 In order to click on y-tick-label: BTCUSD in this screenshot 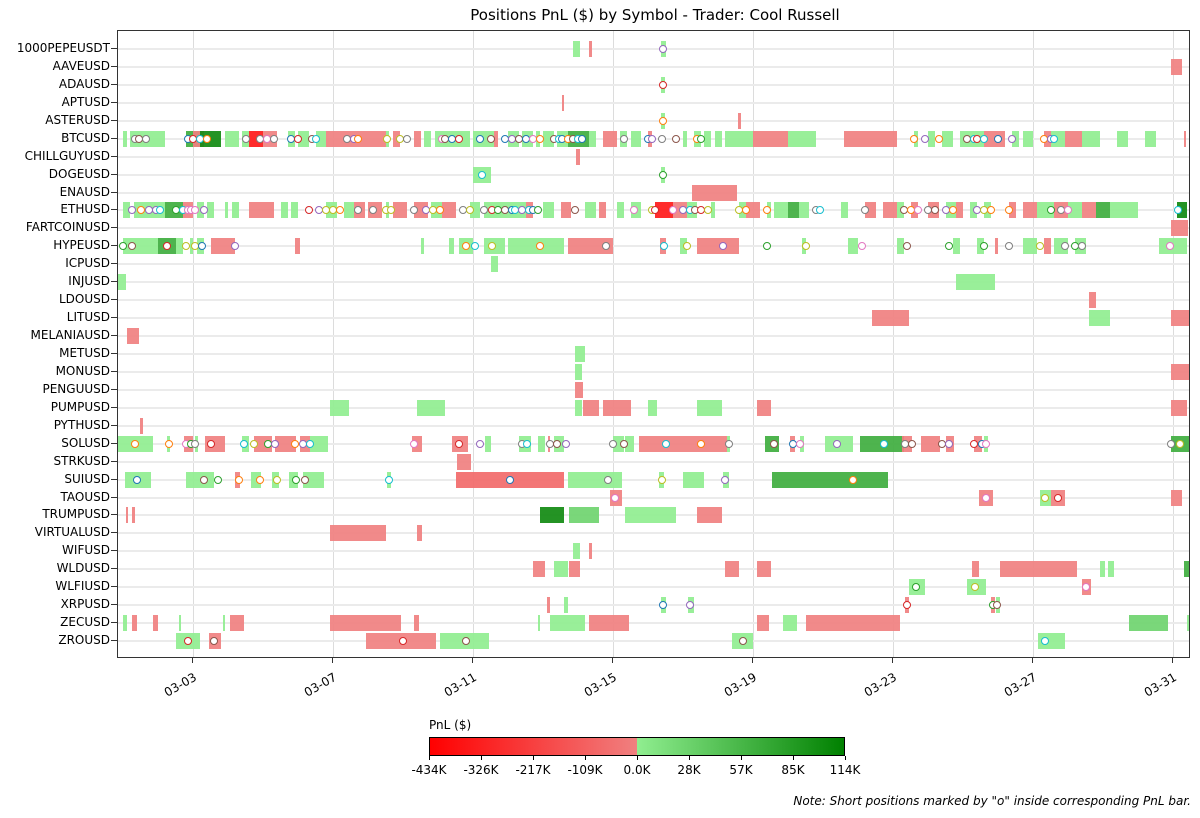, I will do `click(85, 137)`.